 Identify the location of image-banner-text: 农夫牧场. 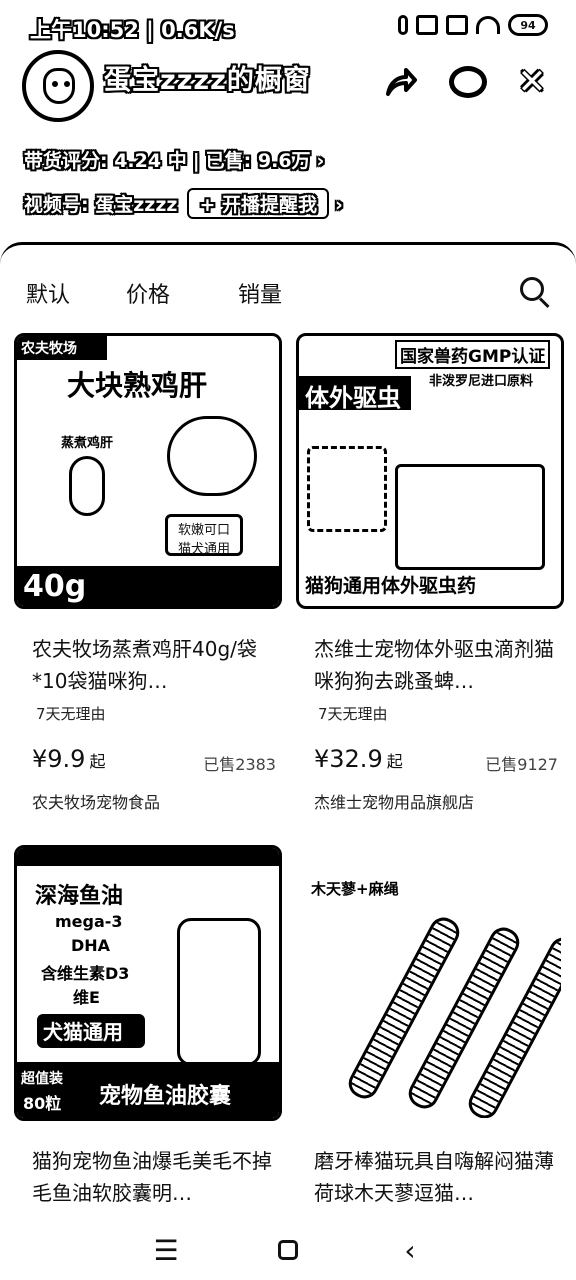
(49, 349).